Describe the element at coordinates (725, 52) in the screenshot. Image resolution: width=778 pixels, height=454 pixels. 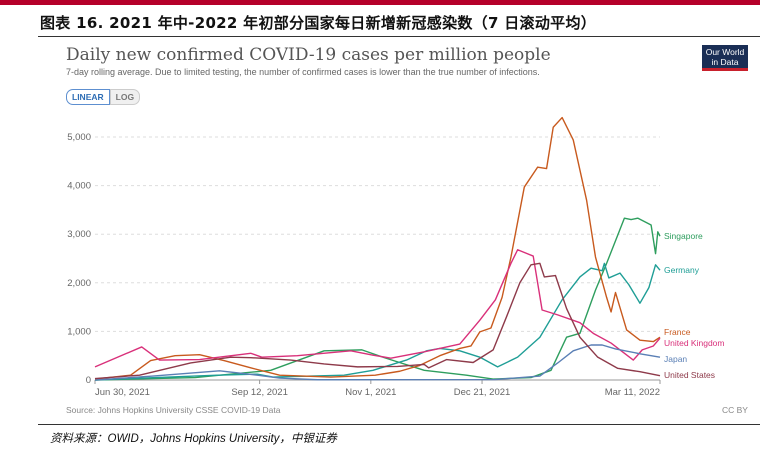
I see `logo-line: Our World` at that location.